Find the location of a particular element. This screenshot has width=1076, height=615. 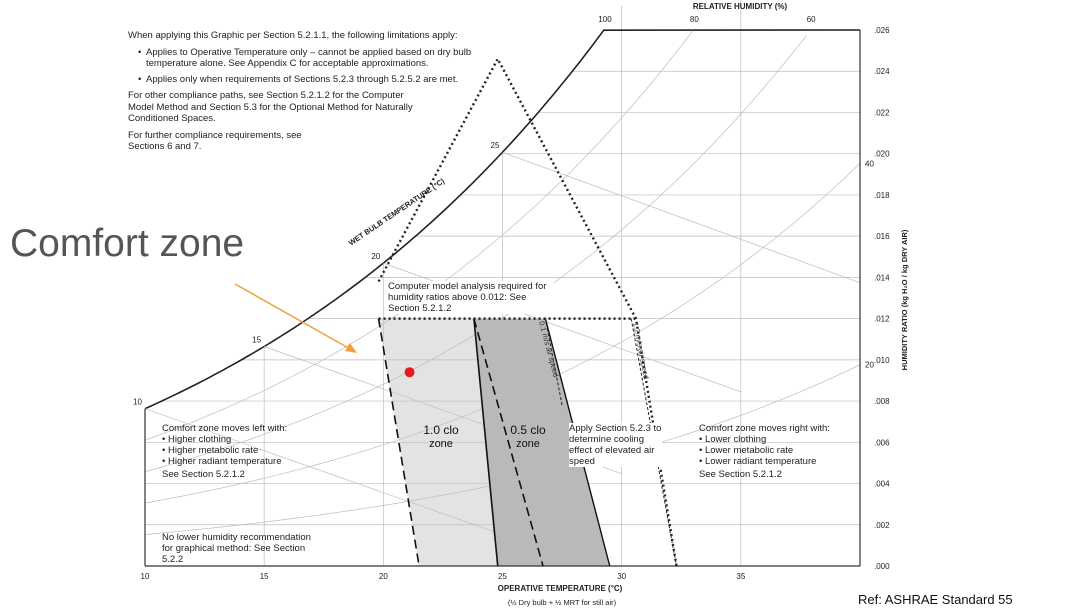

x-axis-label: OPERATIVE TEMPERATURE (°C) is located at coordinates (560, 588).